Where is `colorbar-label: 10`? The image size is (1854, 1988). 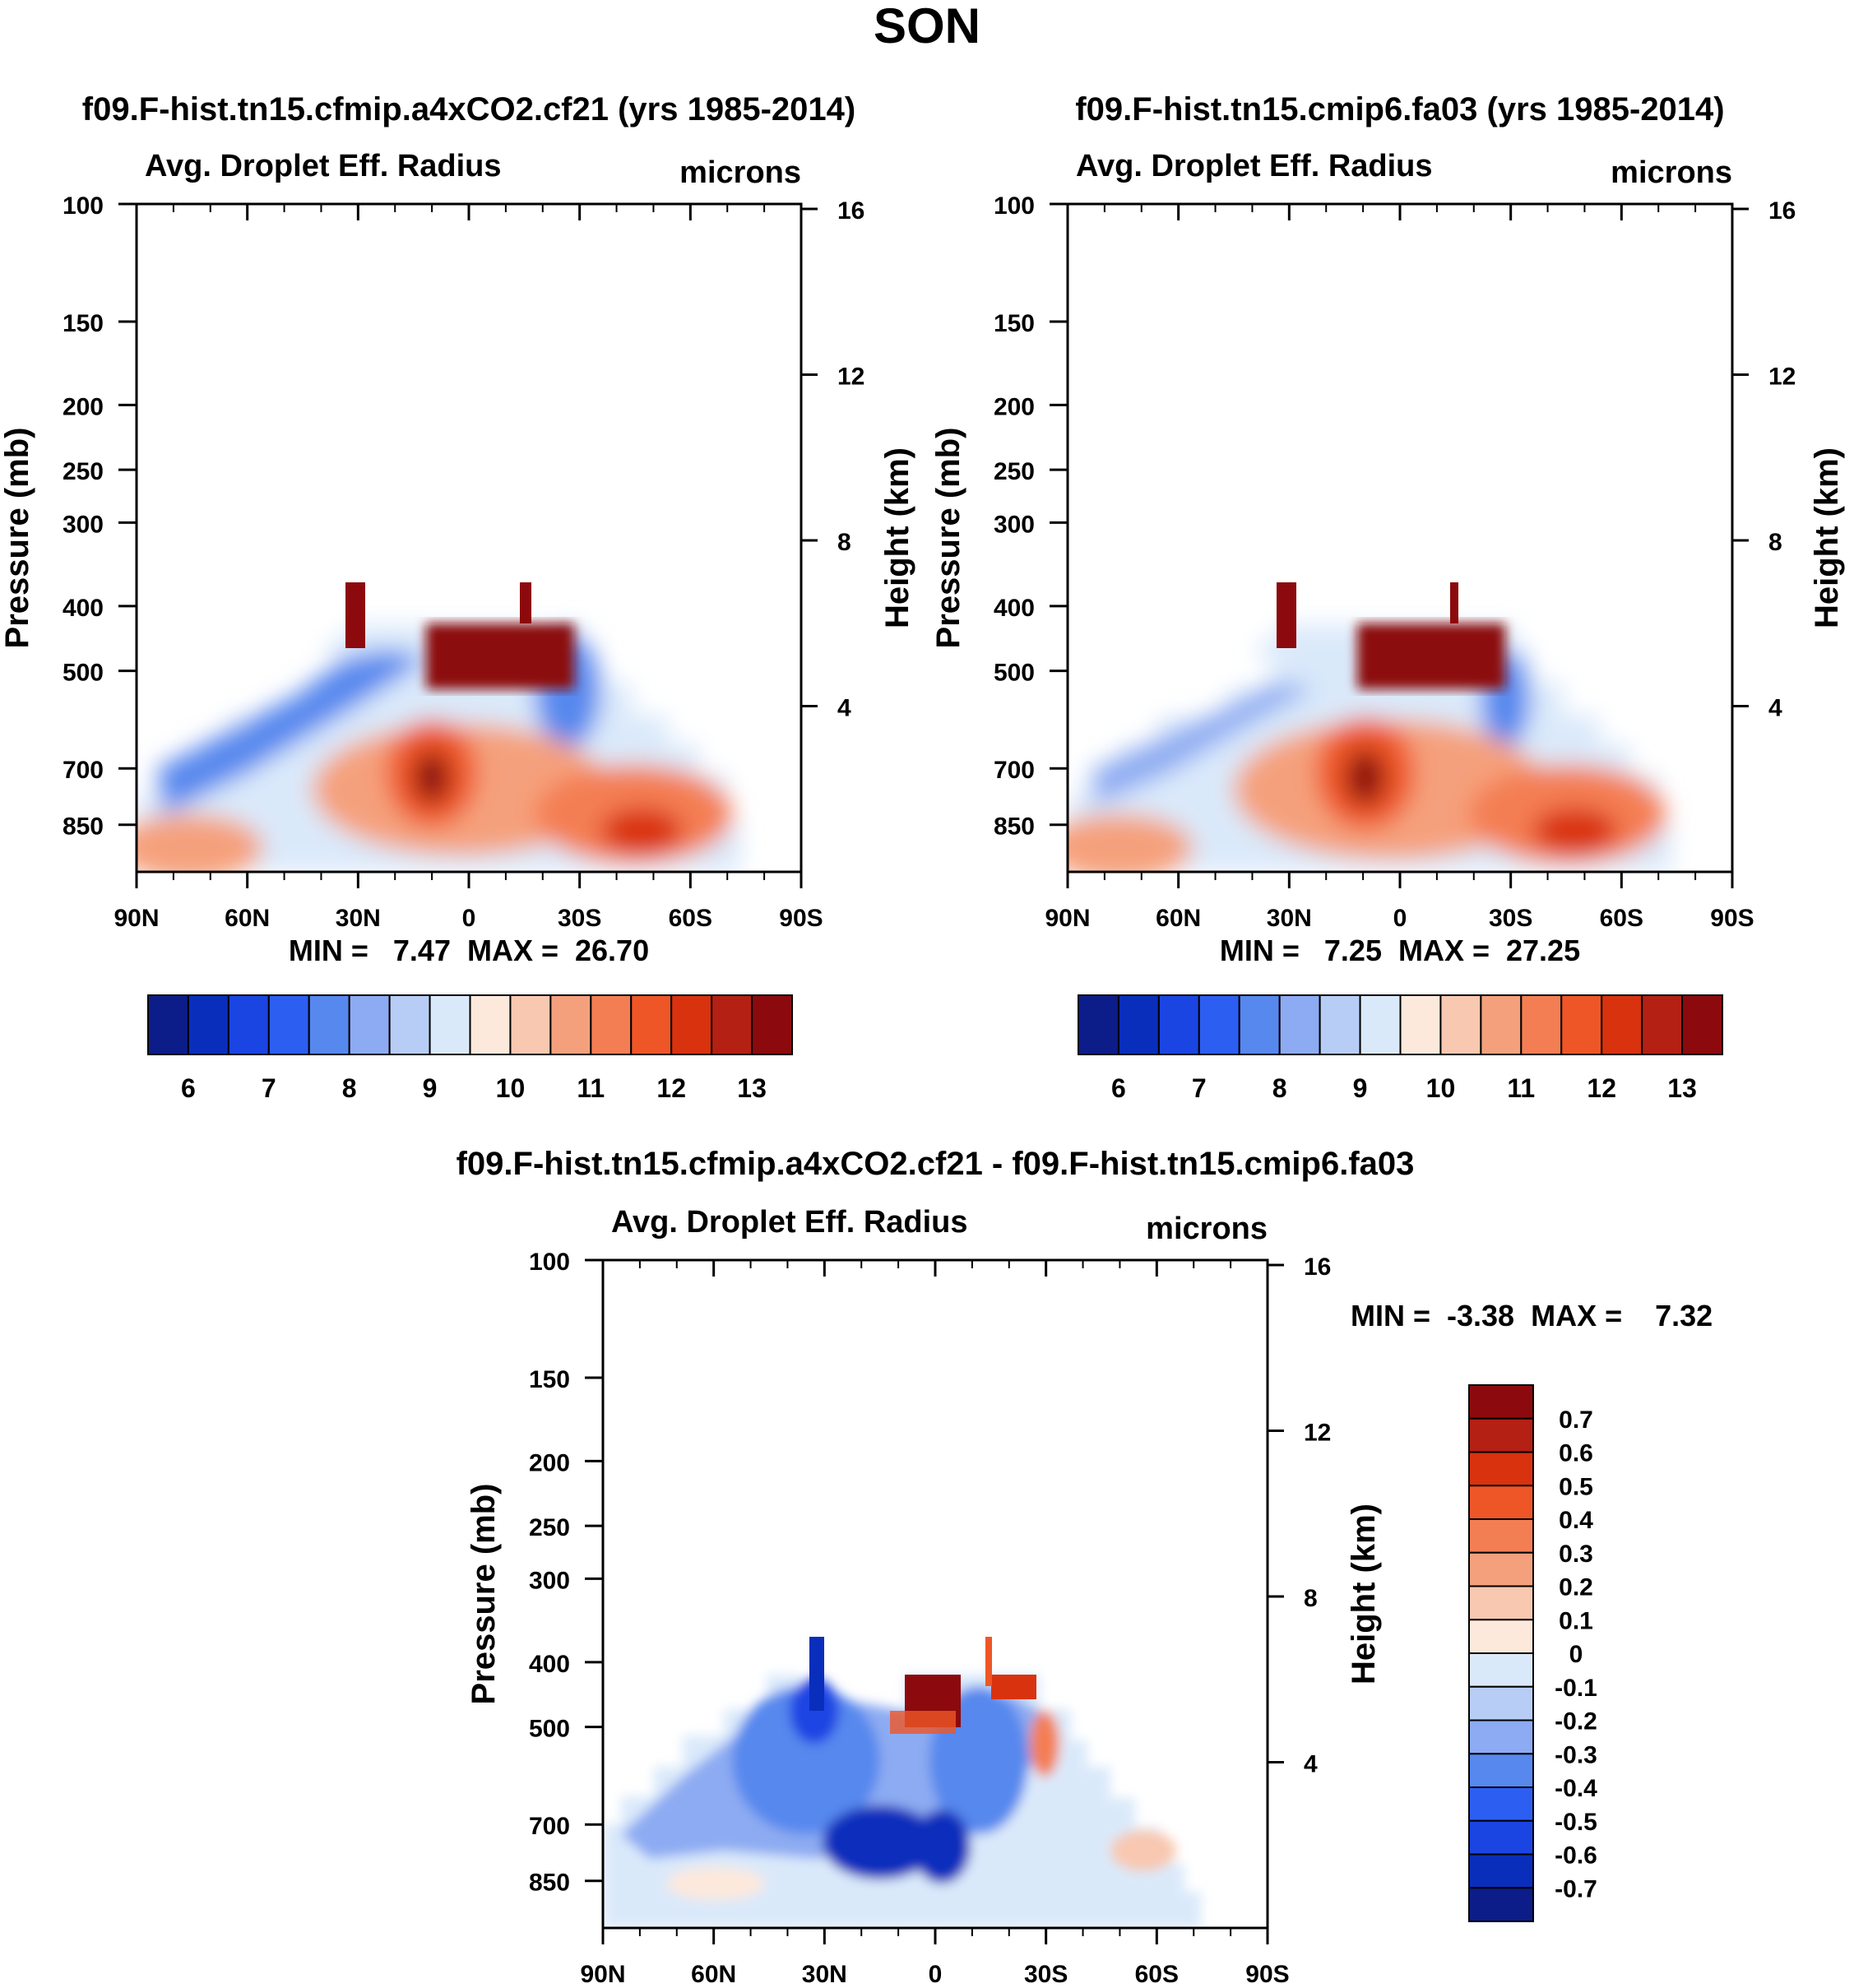 colorbar-label: 10 is located at coordinates (1441, 1088).